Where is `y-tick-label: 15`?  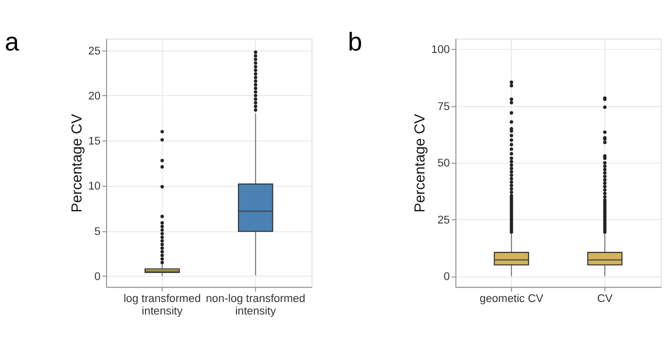 y-tick-label: 15 is located at coordinates (94, 142).